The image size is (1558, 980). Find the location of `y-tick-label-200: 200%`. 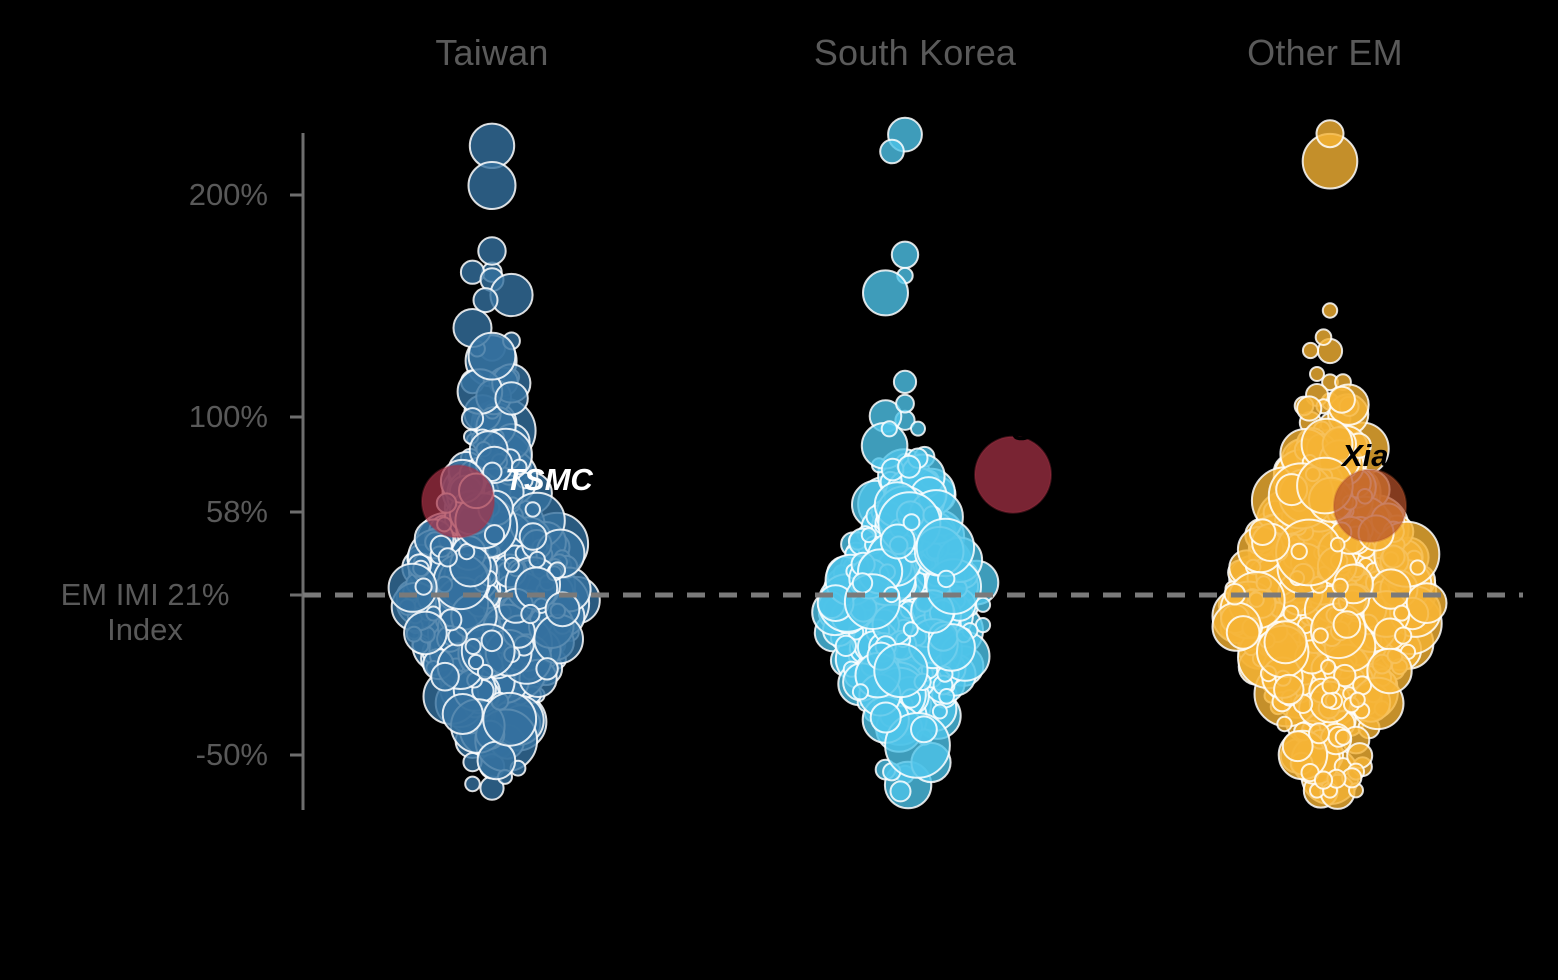

y-tick-label-200: 200% is located at coordinates (228, 194).